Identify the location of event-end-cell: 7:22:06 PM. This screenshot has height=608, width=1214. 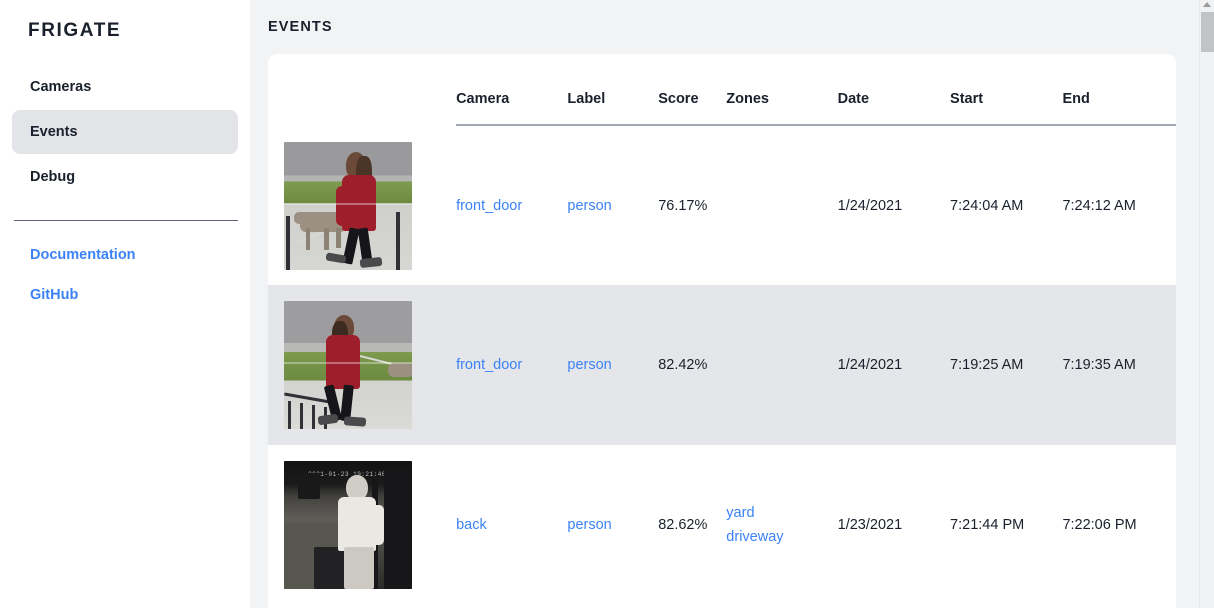
(1099, 525).